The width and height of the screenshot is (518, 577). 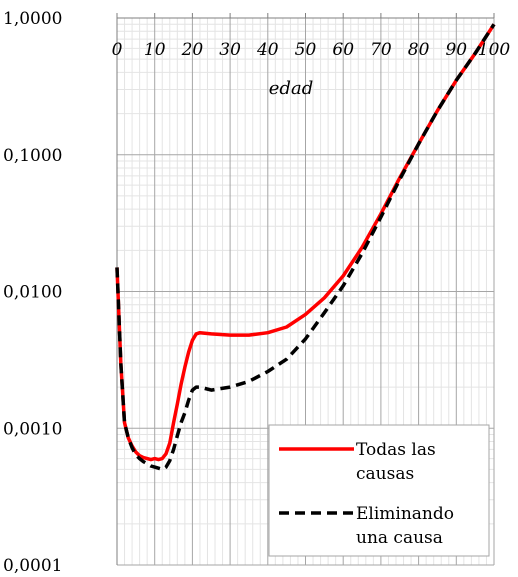 What do you see at coordinates (32, 566) in the screenshot?
I see `y-tick-label: 0,0001` at bounding box center [32, 566].